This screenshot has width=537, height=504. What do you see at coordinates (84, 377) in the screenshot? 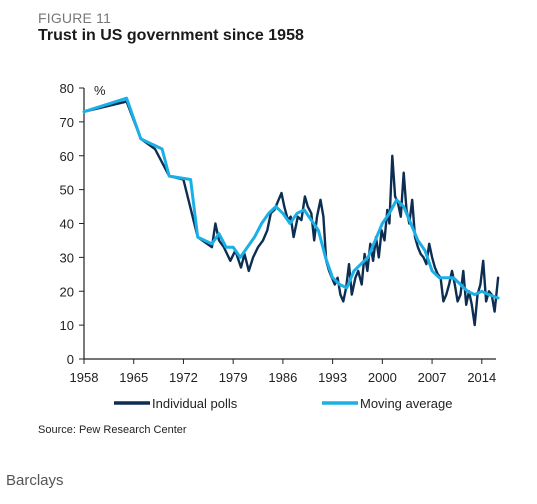
I see `x-tick-label: 1958` at bounding box center [84, 377].